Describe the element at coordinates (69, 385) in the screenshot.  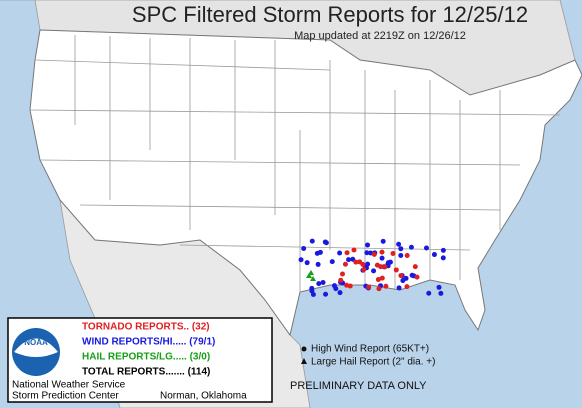
I see `agency: National Weather Service` at that location.